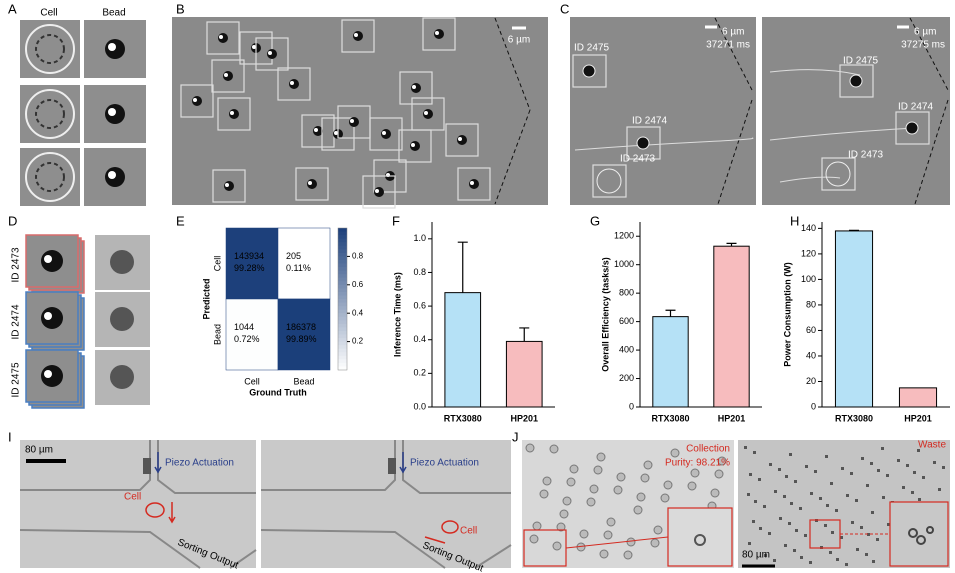 The width and height of the screenshot is (955, 573). I want to click on cell-count: 143934, so click(249, 256).